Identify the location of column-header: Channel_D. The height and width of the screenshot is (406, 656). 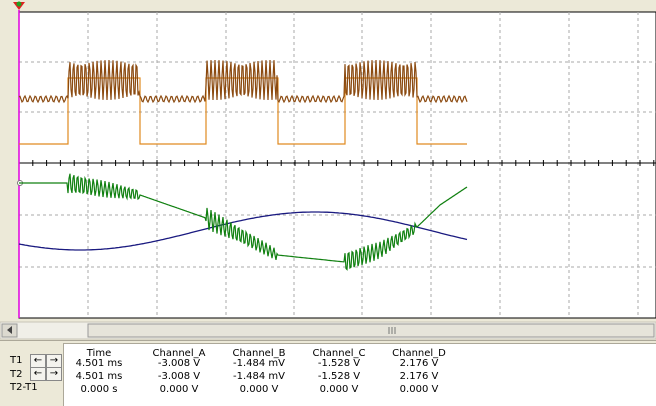
(419, 353).